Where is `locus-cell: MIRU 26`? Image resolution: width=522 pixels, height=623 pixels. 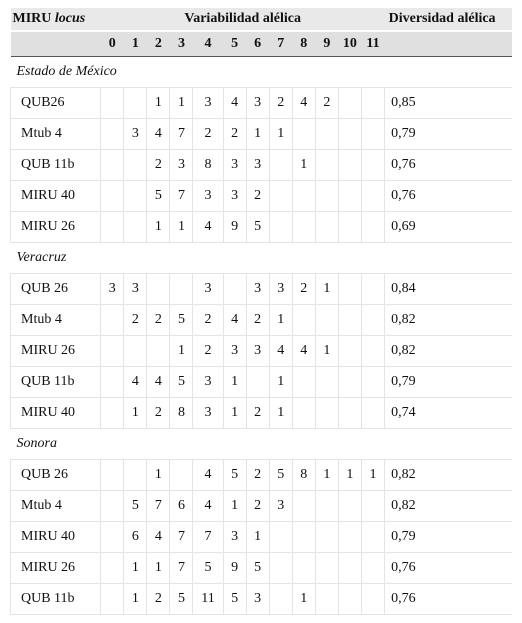
locus-cell: MIRU 26 is located at coordinates (55, 351).